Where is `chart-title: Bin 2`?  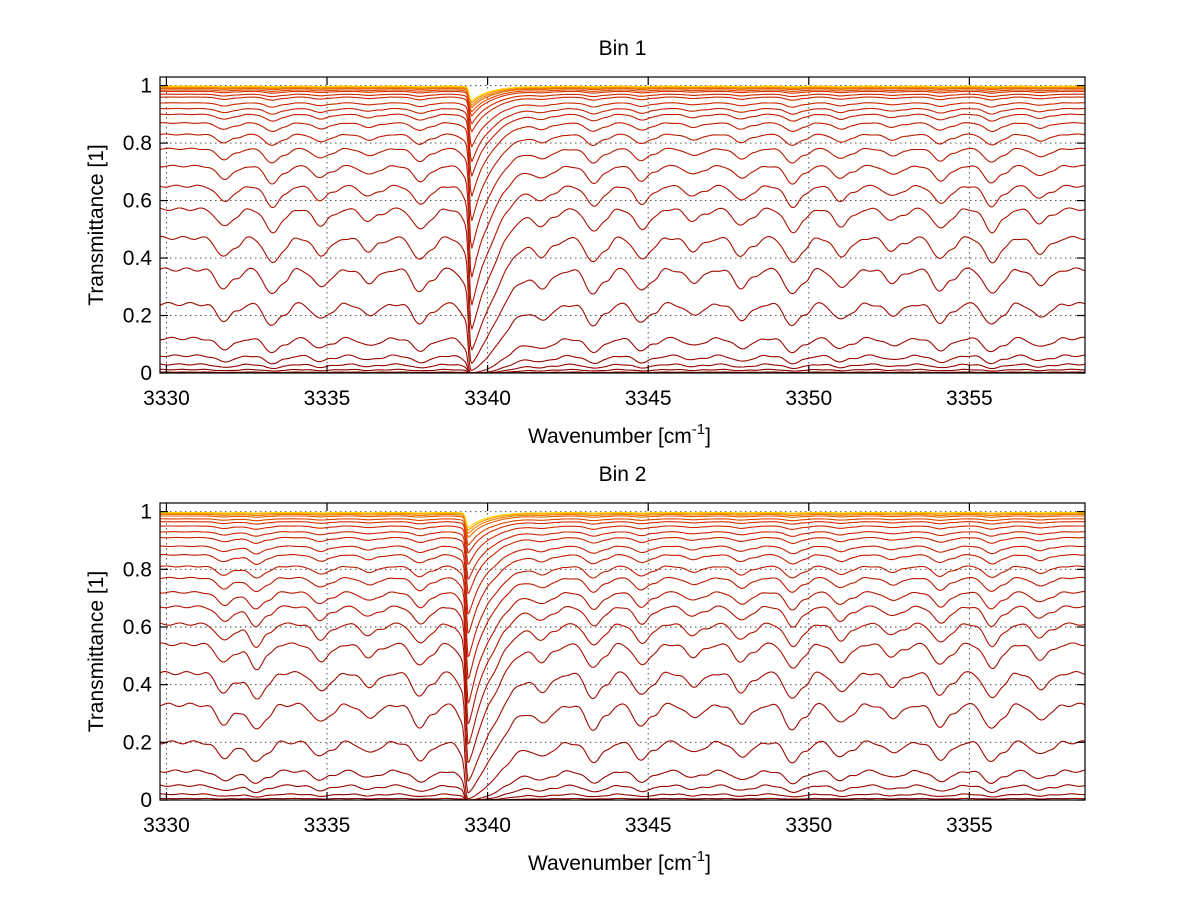 chart-title: Bin 2 is located at coordinates (623, 474).